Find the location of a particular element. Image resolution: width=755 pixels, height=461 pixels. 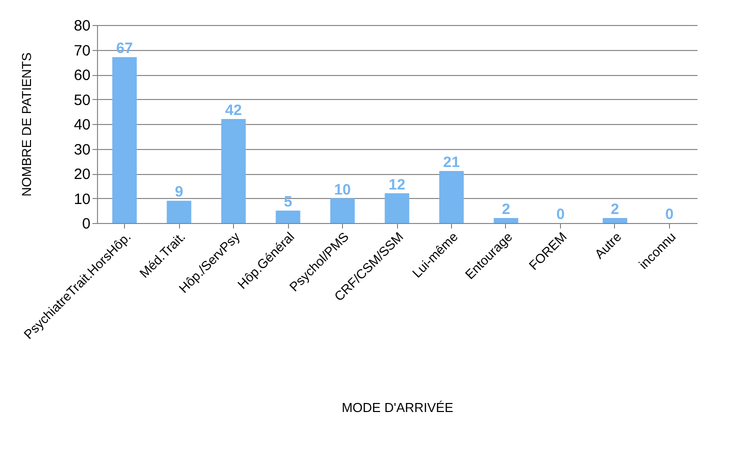

y-tick-label: 70 is located at coordinates (82, 51).